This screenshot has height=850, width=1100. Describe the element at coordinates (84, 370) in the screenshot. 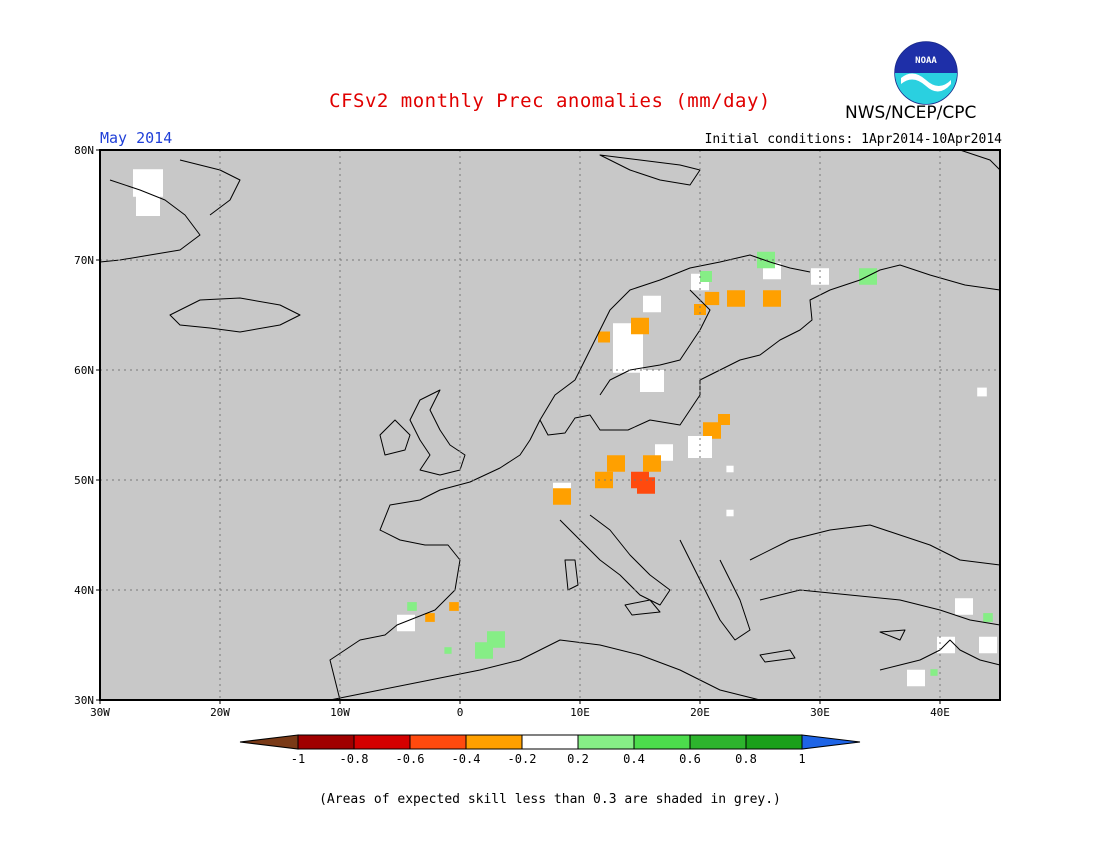

I see `lat-label: 60N` at that location.